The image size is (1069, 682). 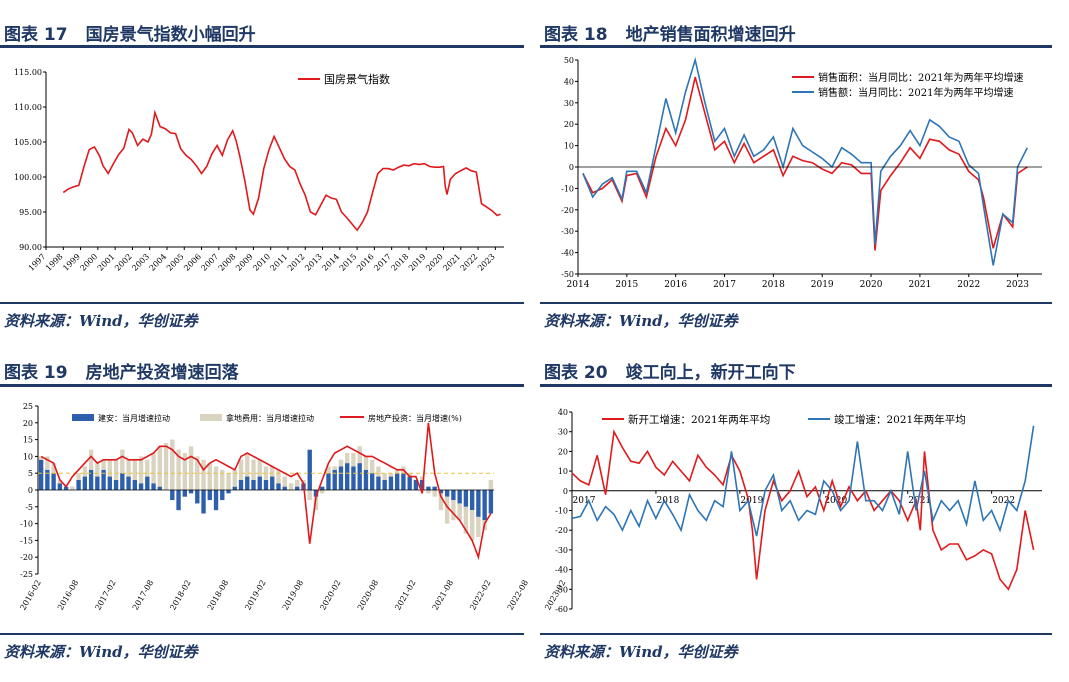 What do you see at coordinates (170, 35) in the screenshot?
I see `chart-title-text: 国房景气指数小幅回升` at bounding box center [170, 35].